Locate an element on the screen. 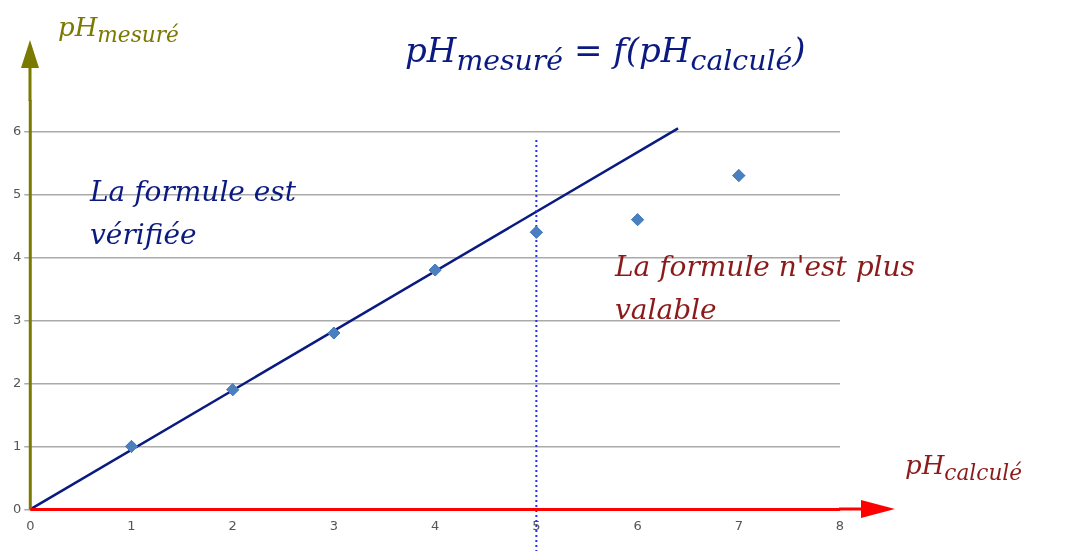 The image size is (1073, 551). y-tick-label: 0 is located at coordinates (17, 508).